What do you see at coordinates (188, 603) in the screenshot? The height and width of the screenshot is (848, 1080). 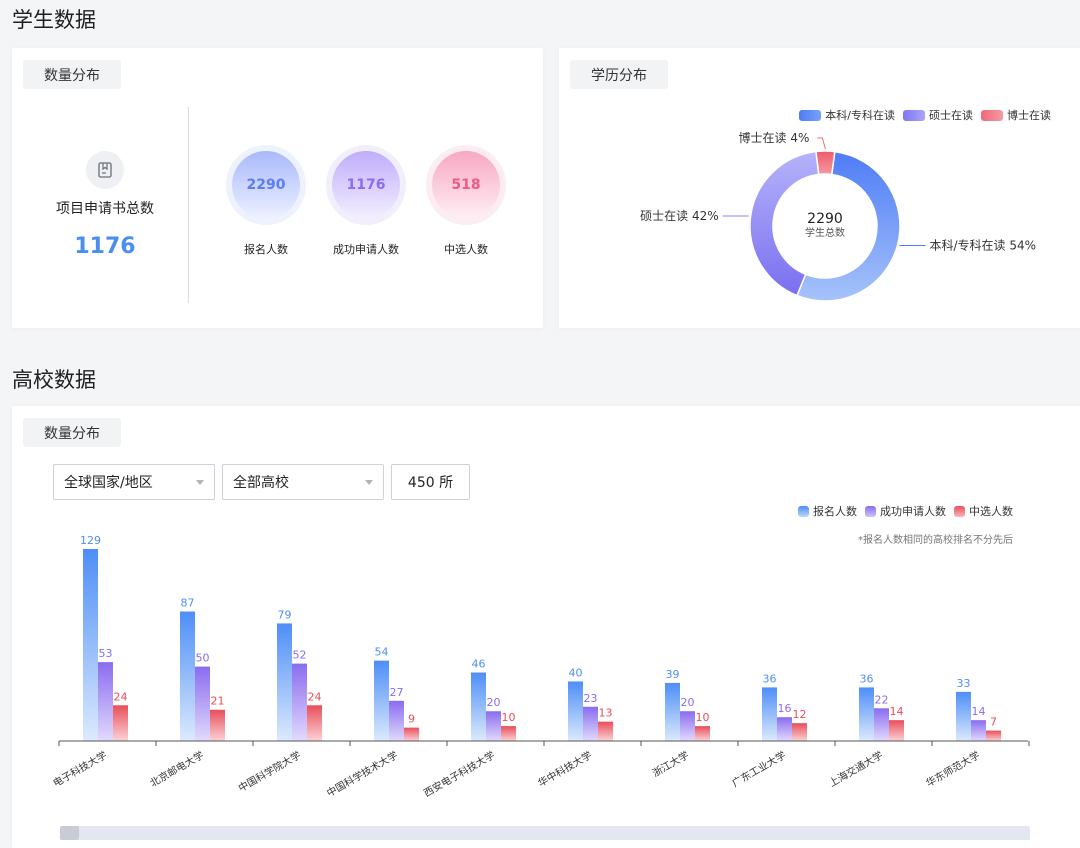 I see `bar-value-label: 87` at bounding box center [188, 603].